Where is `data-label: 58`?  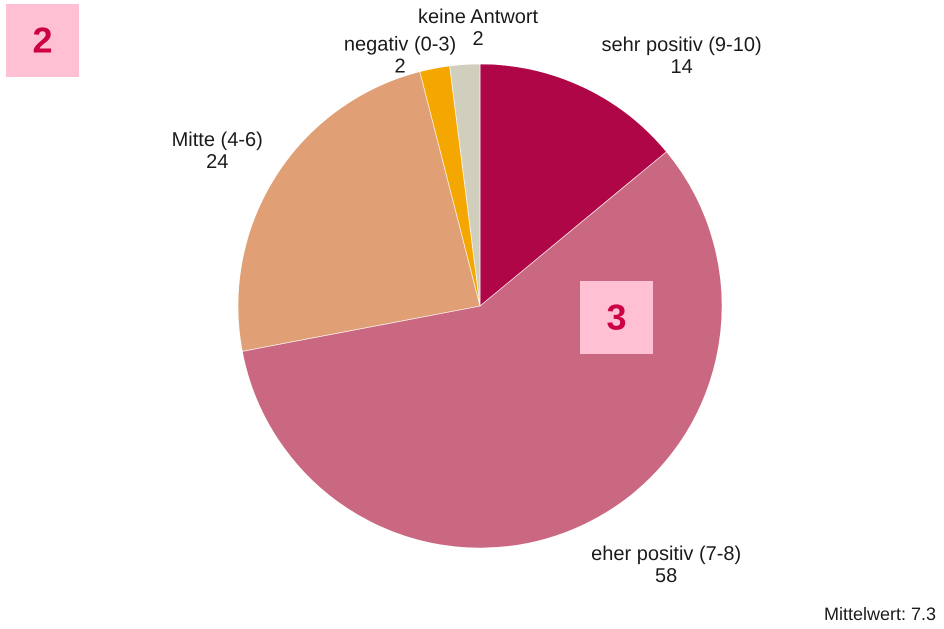 data-label: 58 is located at coordinates (666, 576).